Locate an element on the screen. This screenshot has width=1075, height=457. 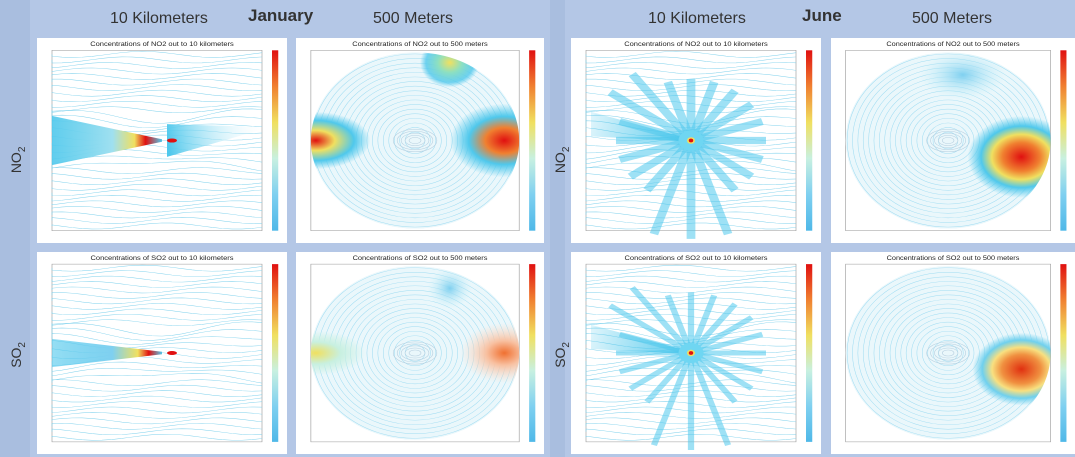
plot-jan-no2-m-svg: Concentrations of NO2 out to 500 meters is located at coordinates (423, 136).